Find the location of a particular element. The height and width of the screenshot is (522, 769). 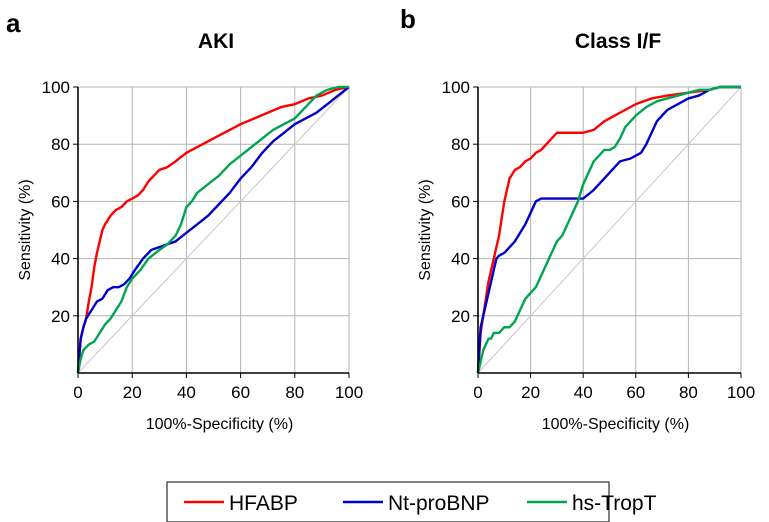

legend-label: HFABP is located at coordinates (263, 503).